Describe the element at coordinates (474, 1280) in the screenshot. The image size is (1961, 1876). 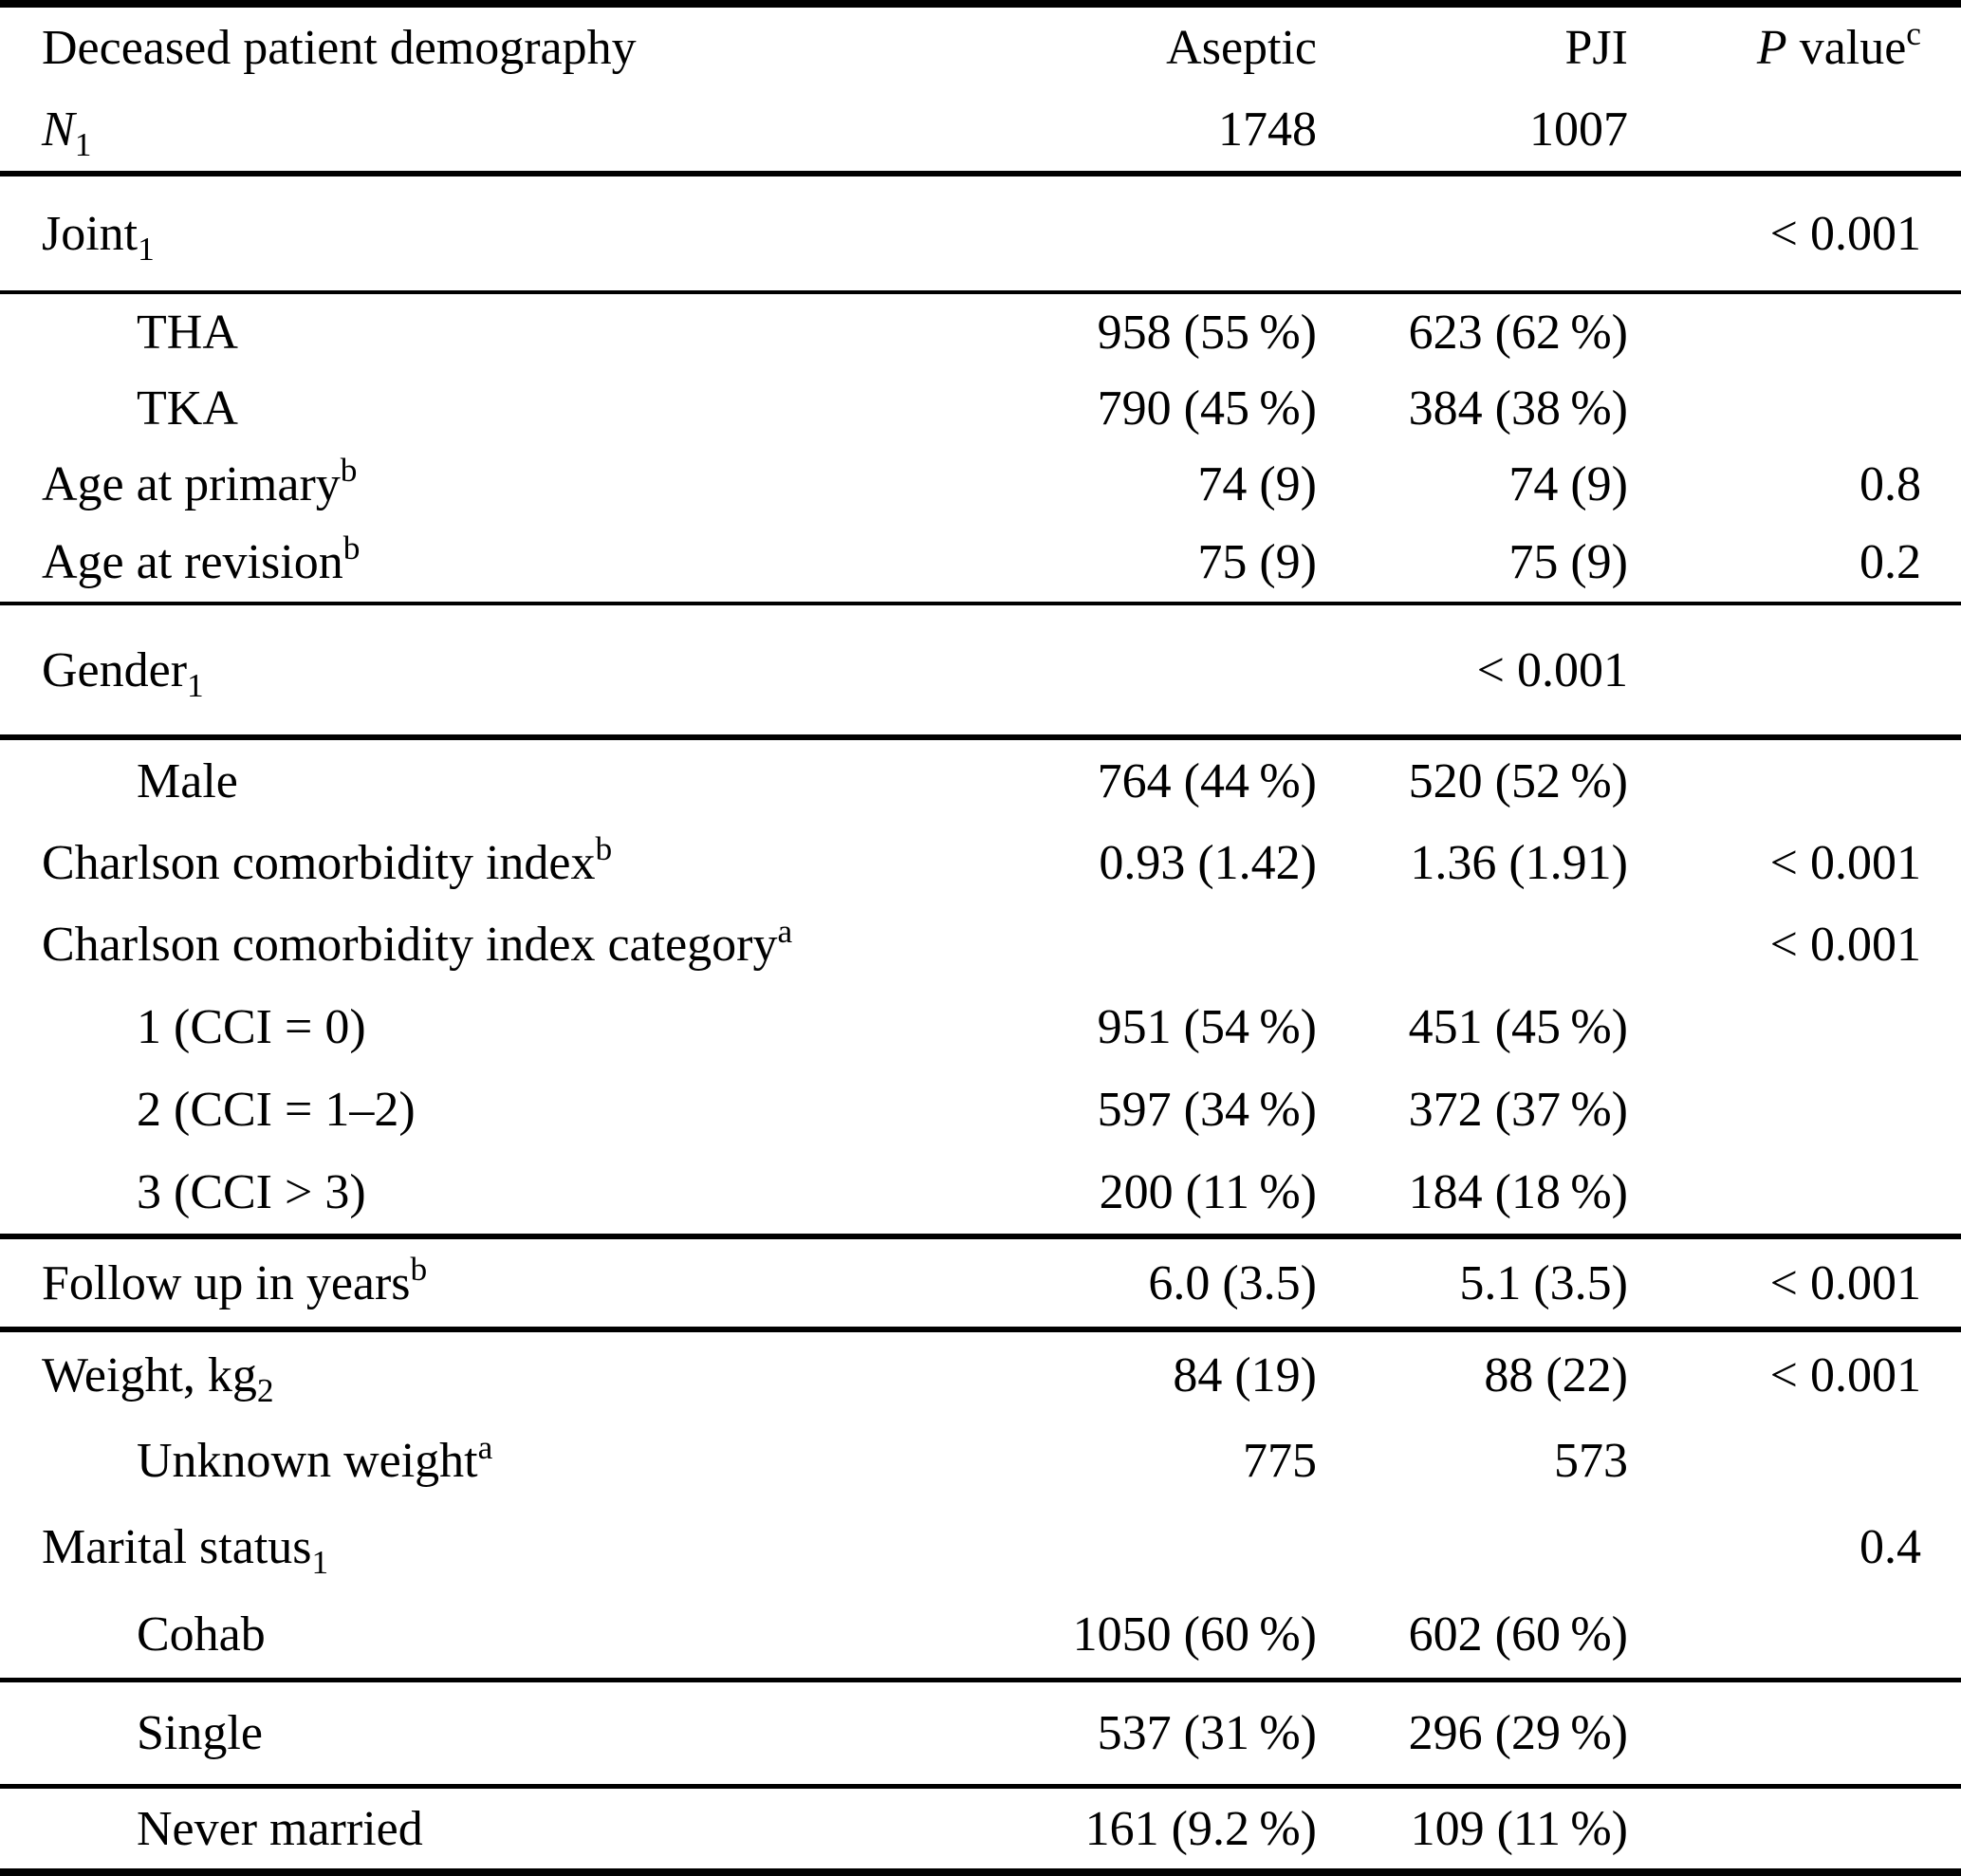
I see `follow-up-in-years-c1-cell: Follow up in yearsb` at that location.